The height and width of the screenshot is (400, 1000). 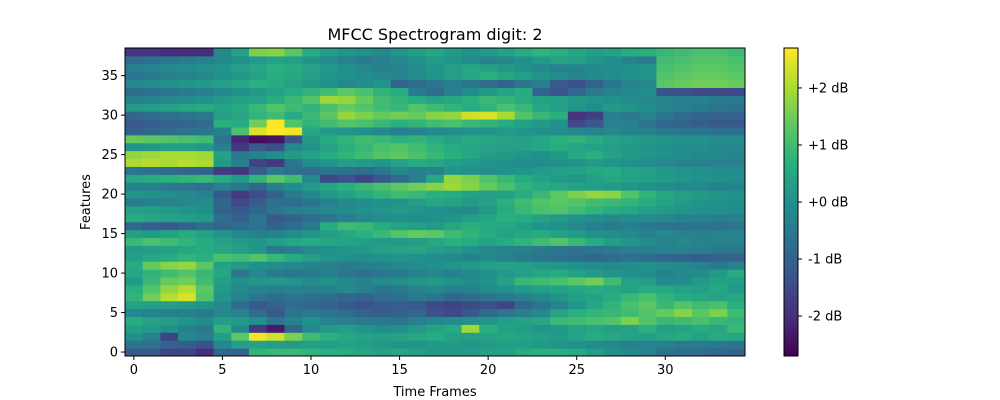 I want to click on colorbar-tick-label: -2 dB, so click(x=825, y=317).